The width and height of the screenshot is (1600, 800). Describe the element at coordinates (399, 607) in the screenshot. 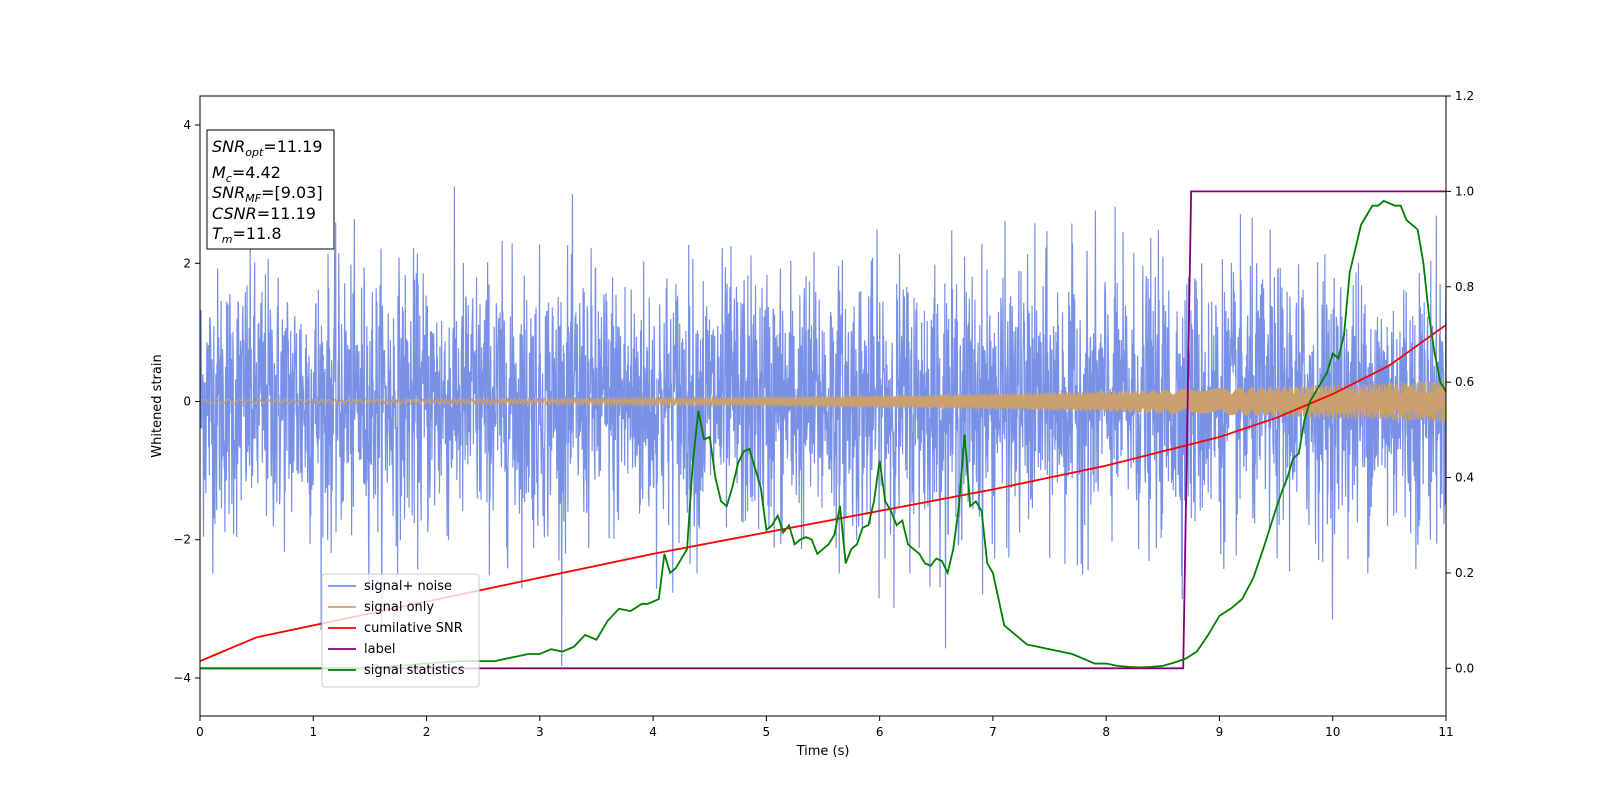

I see `legend-label-signal-only: signal only` at that location.